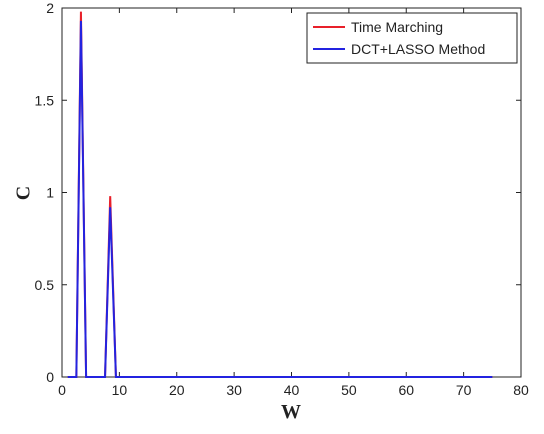 The width and height of the screenshot is (544, 434). What do you see at coordinates (50, 8) in the screenshot?
I see `y-tick-label: 2` at bounding box center [50, 8].